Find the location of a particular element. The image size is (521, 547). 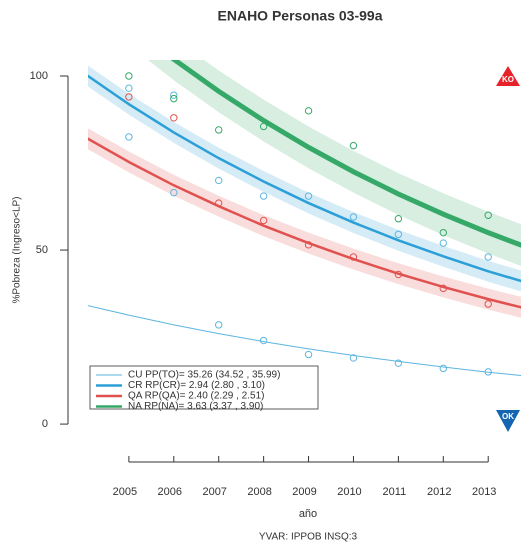

y-tick-label: 100 is located at coordinates (39, 76).